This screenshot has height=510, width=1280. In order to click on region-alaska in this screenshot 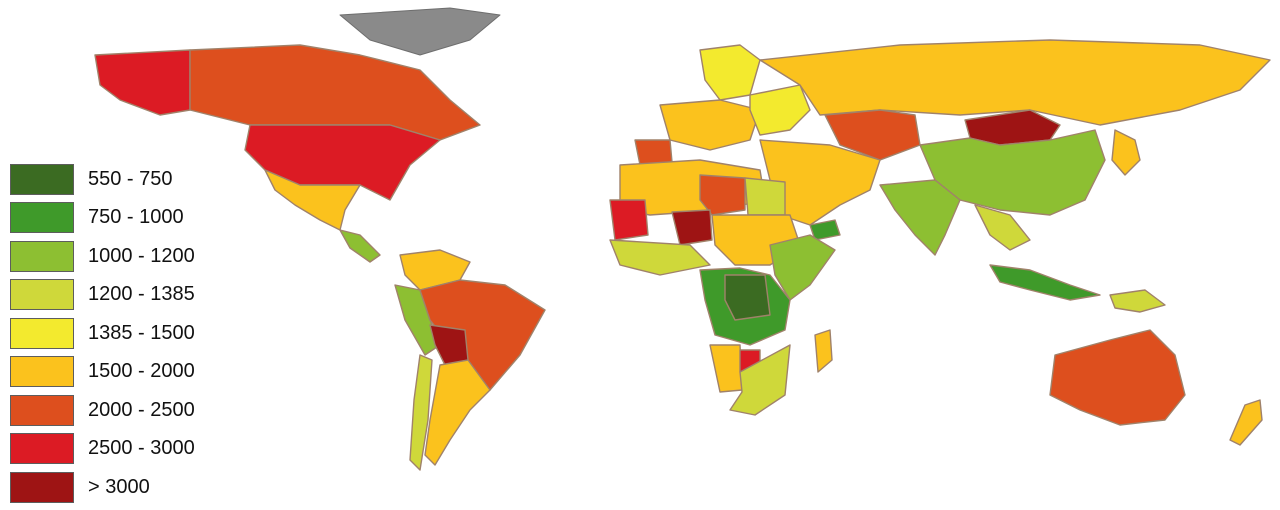, I will do `click(142, 82)`.